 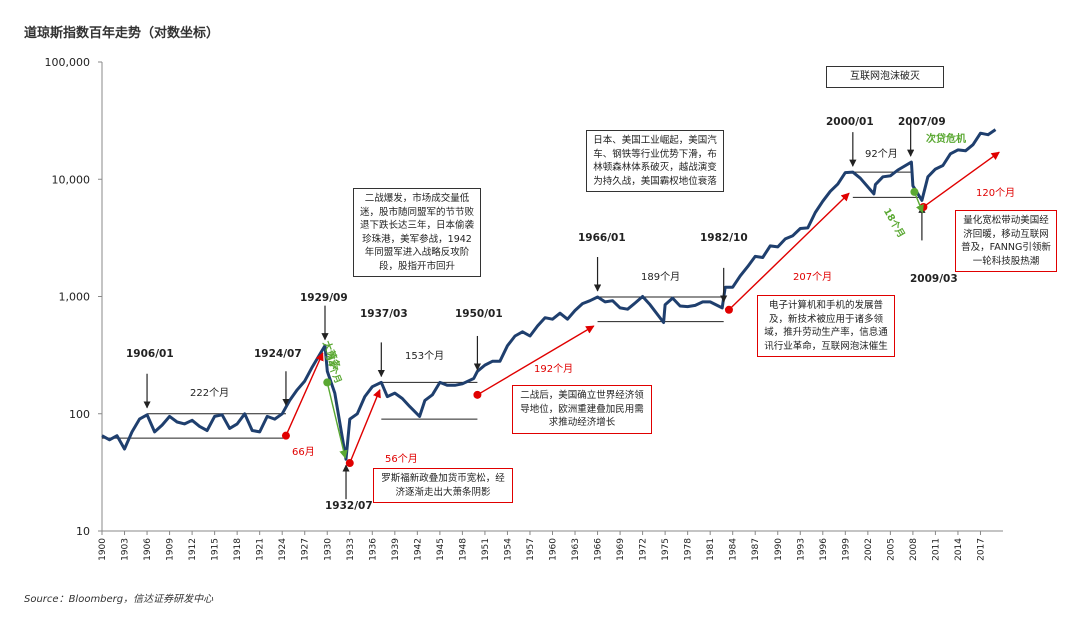 I want to click on x-tick-label-1963: 1963, so click(x=576, y=549).